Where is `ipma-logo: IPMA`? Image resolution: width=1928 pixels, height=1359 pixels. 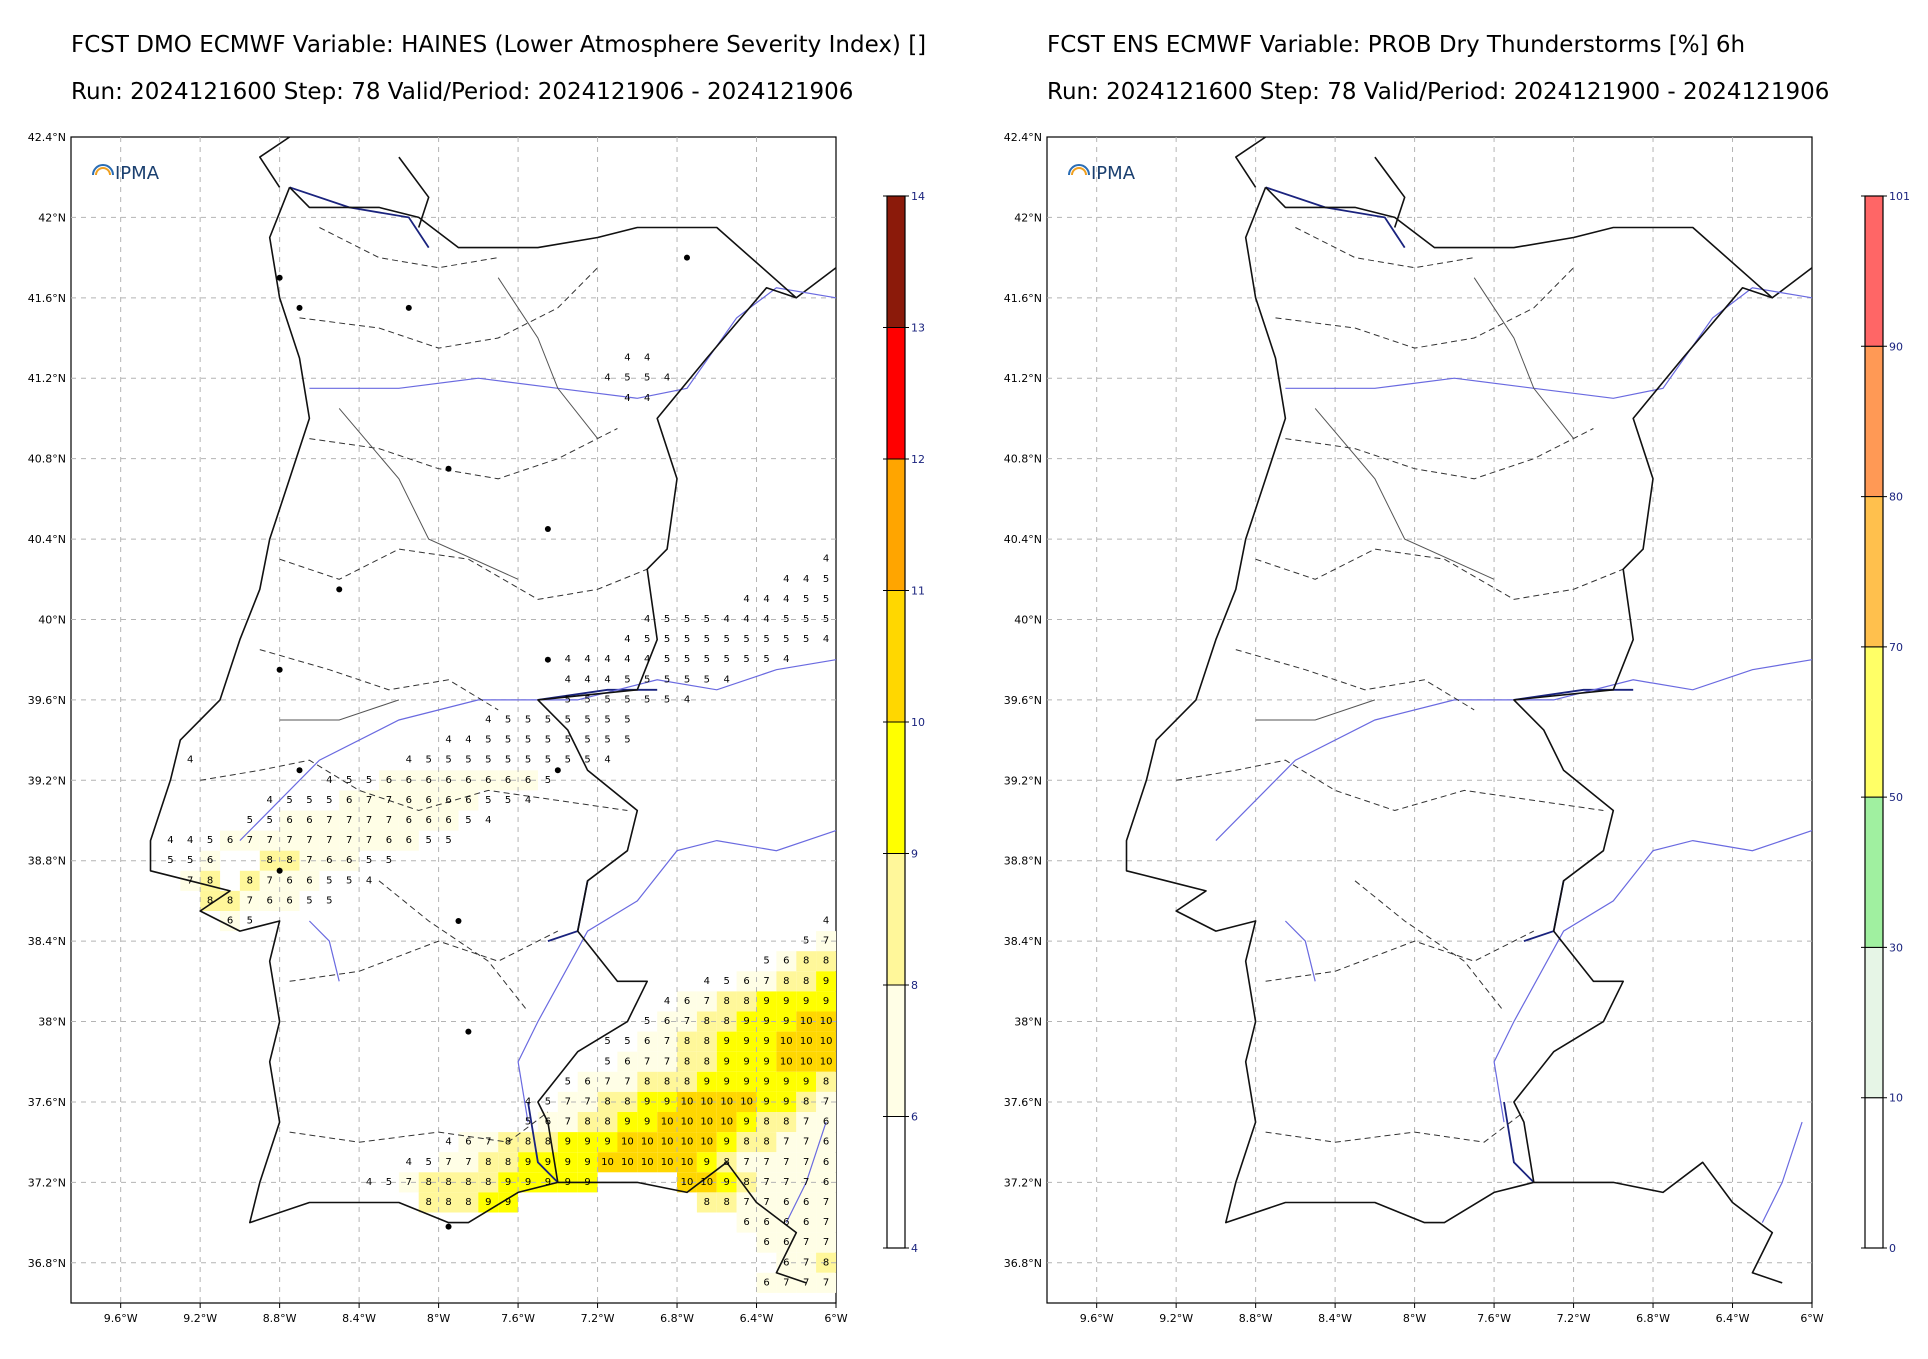
ipma-logo: IPMA is located at coordinates (126, 173).